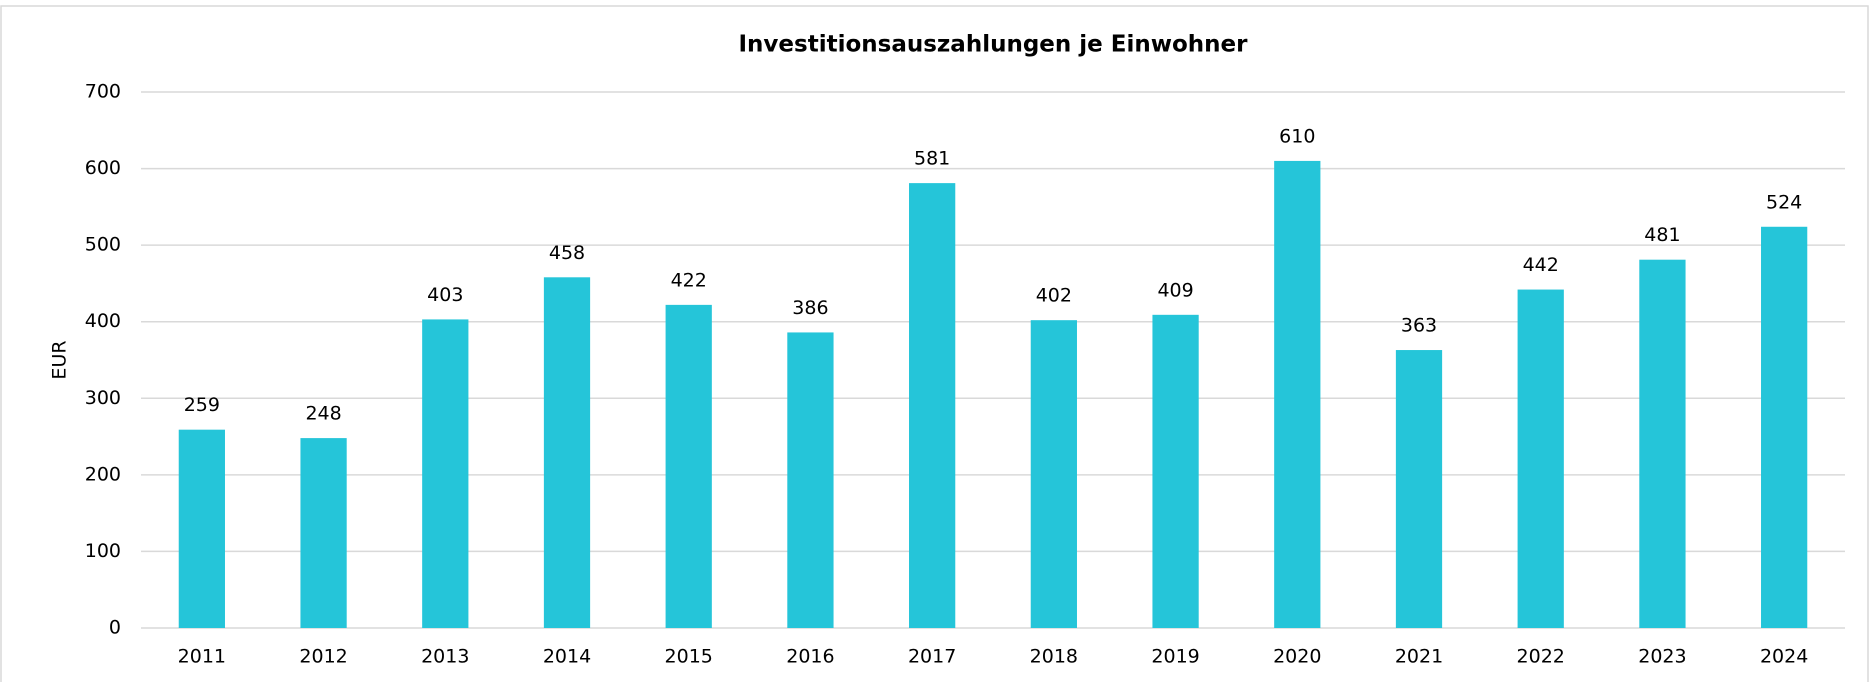 The height and width of the screenshot is (682, 1869). I want to click on x-tick-label: 2024, so click(1784, 657).